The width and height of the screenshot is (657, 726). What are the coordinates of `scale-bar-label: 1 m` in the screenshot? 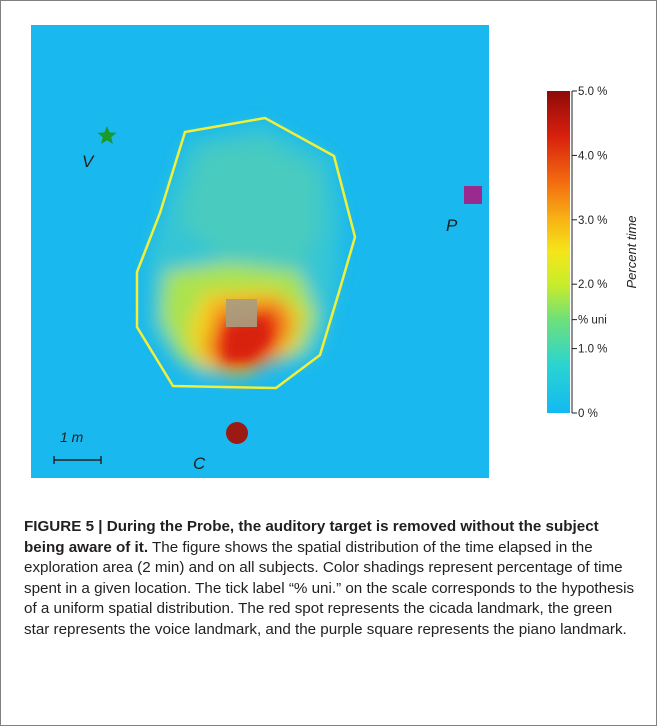 It's located at (72, 437).